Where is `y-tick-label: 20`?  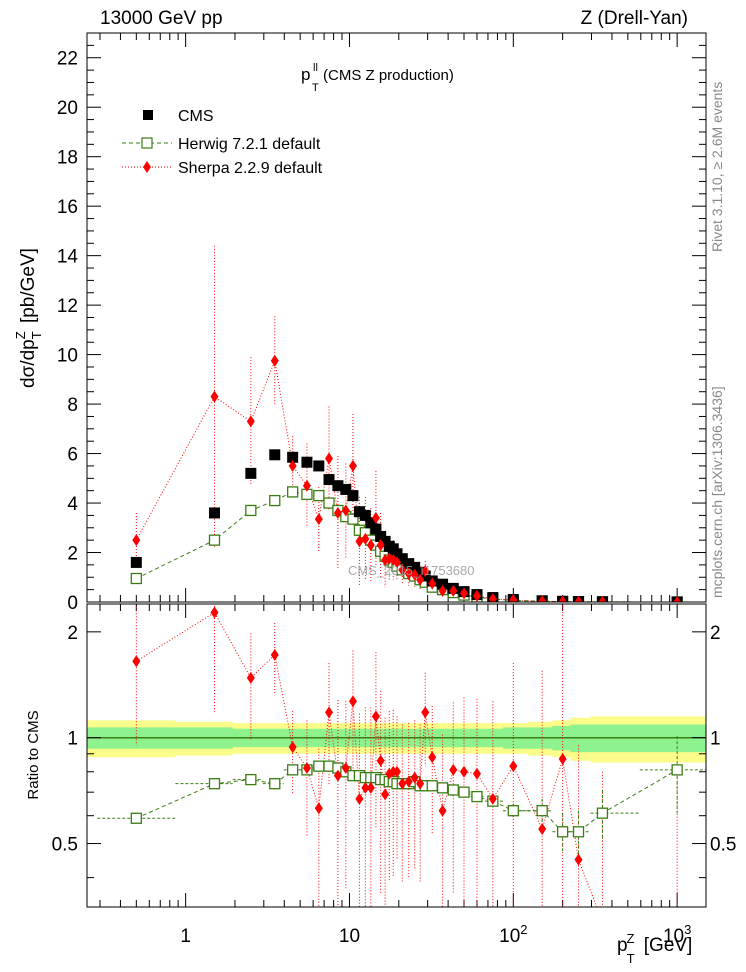 y-tick-label: 20 is located at coordinates (67, 108).